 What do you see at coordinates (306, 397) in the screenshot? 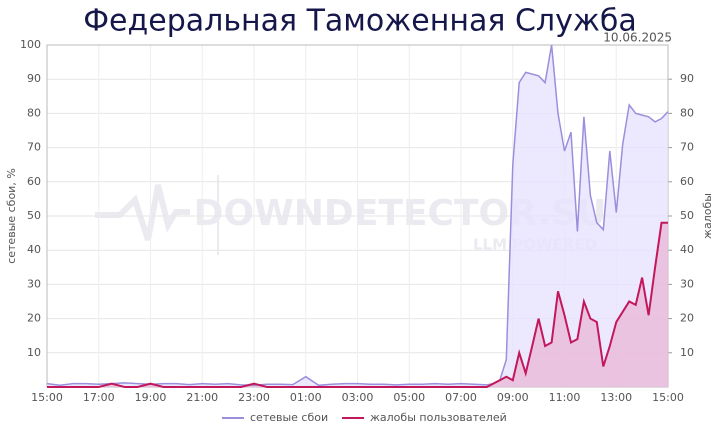
I see `x-tick-label: 01:00` at bounding box center [306, 397].